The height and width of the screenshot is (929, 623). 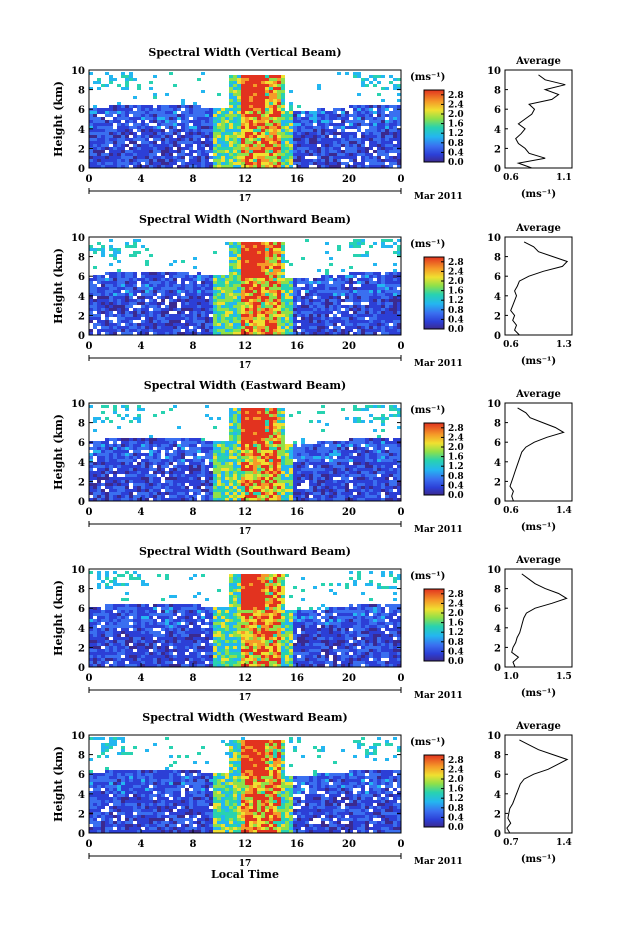 I want to click on heatmap-cells, so click(x=245, y=453).